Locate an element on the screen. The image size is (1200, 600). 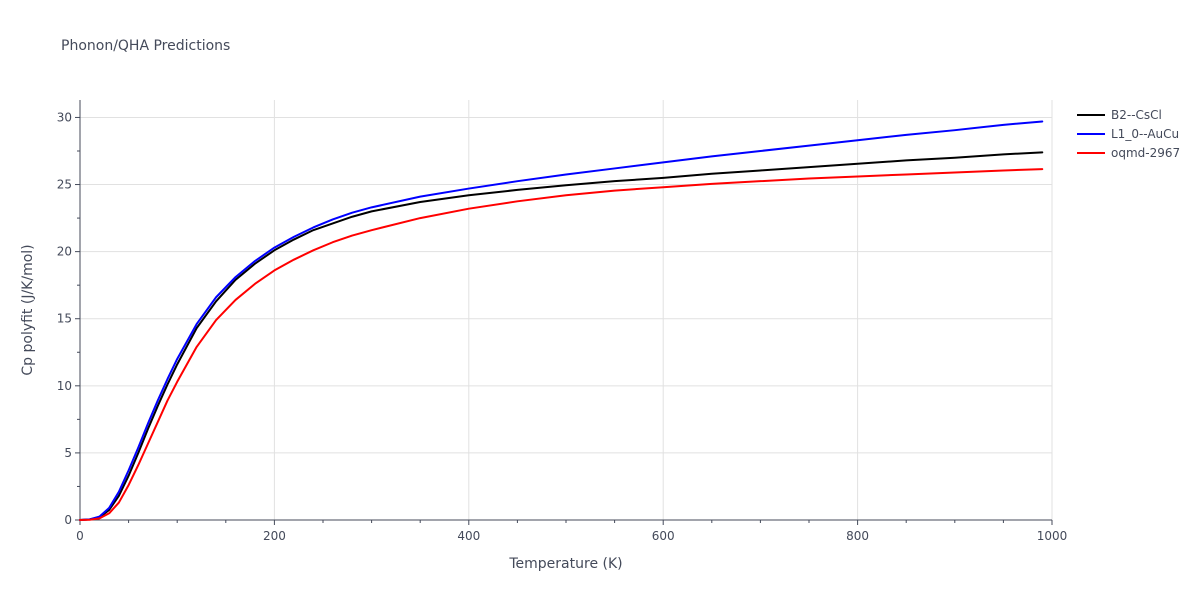
legend: B2--CsCl L1_0--AuCu oqmd-2967 is located at coordinates (1128, 134).